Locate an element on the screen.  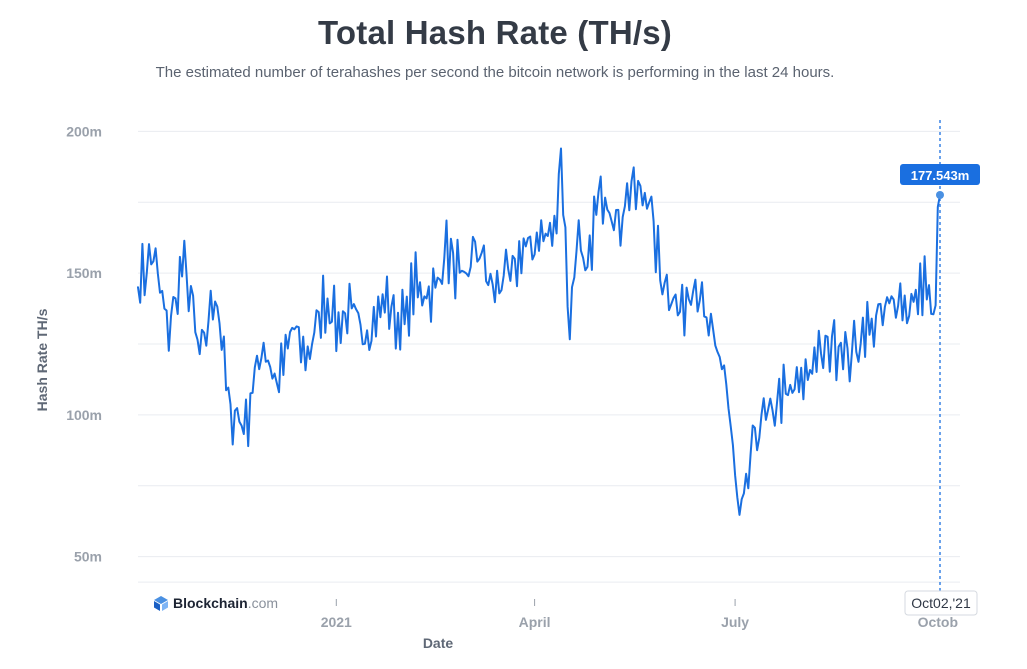
svg-text: Blockchain.com is located at coordinates (225, 603).